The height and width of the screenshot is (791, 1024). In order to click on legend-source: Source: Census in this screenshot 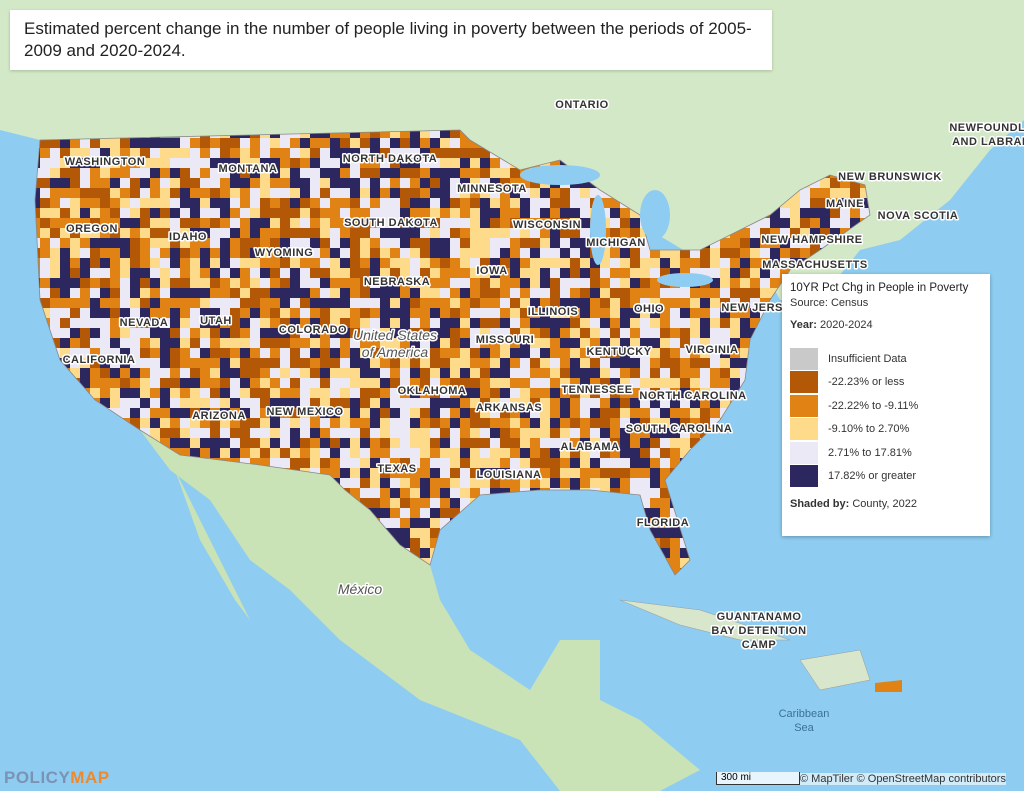, I will do `click(829, 303)`.